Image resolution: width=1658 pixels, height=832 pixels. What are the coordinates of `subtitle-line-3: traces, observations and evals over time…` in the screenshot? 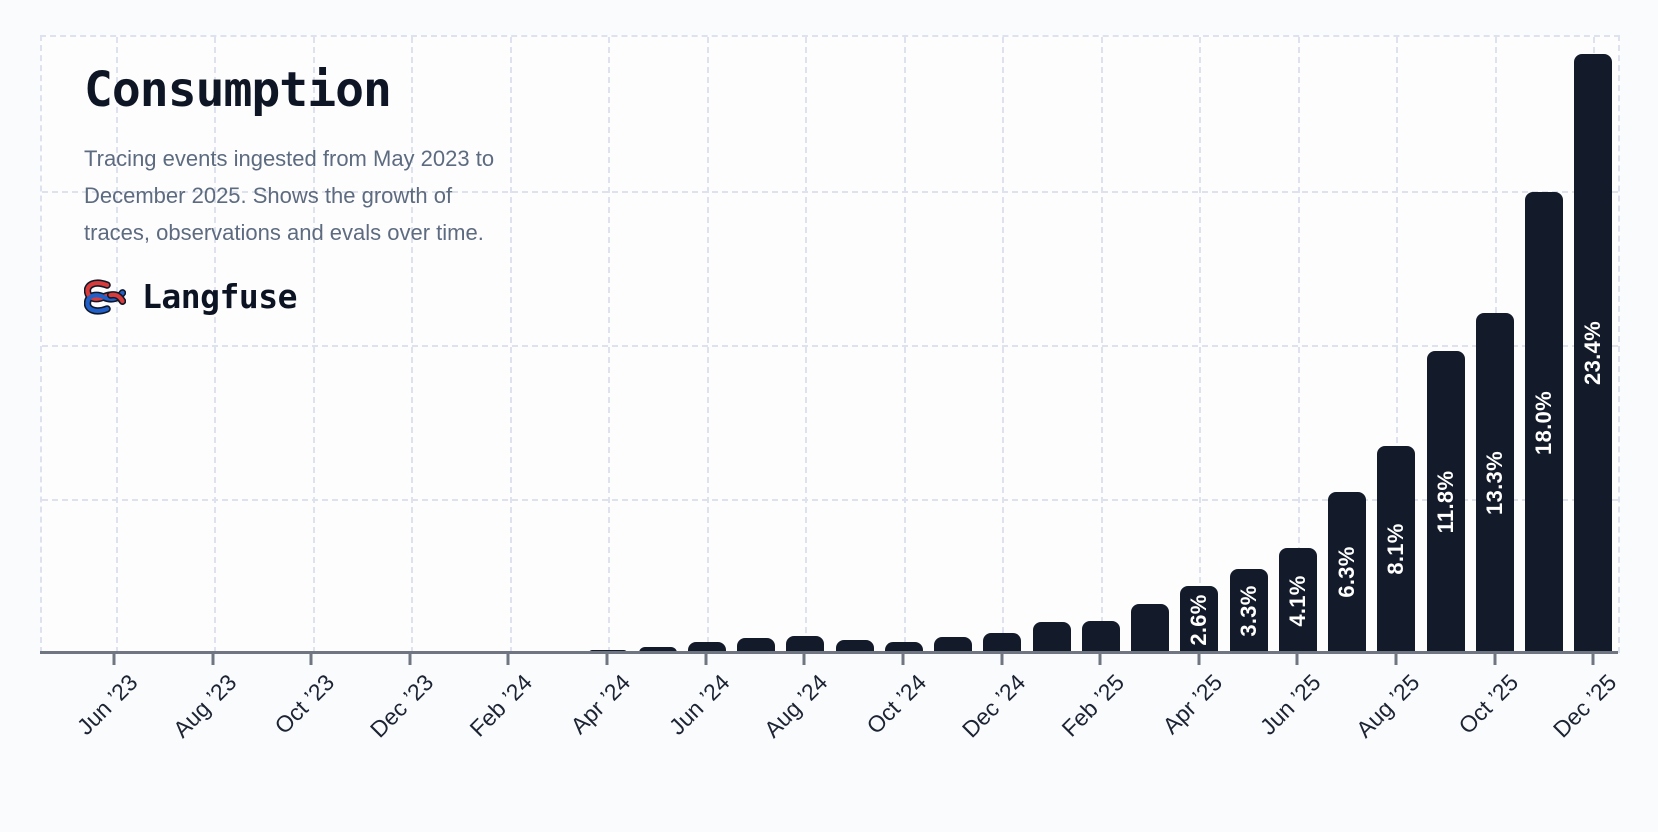 It's located at (284, 232).